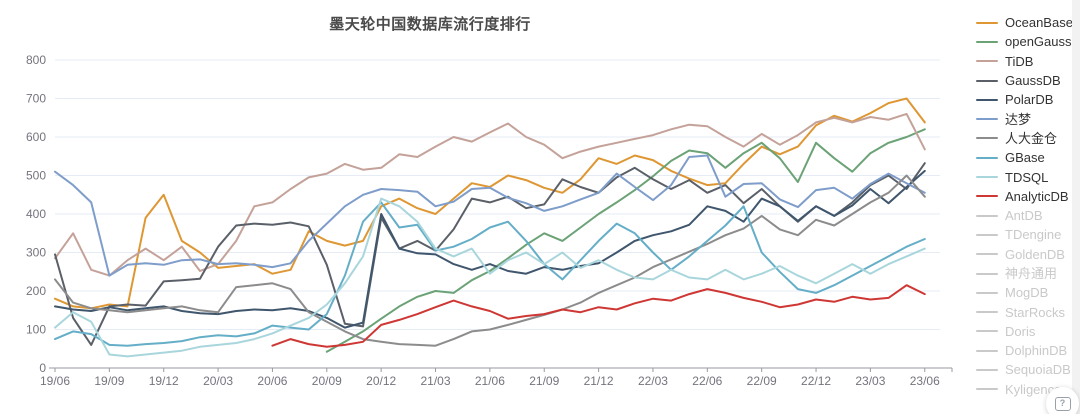 The image size is (1080, 414). I want to click on legend-item-达梦: 达梦, so click(1026, 118).